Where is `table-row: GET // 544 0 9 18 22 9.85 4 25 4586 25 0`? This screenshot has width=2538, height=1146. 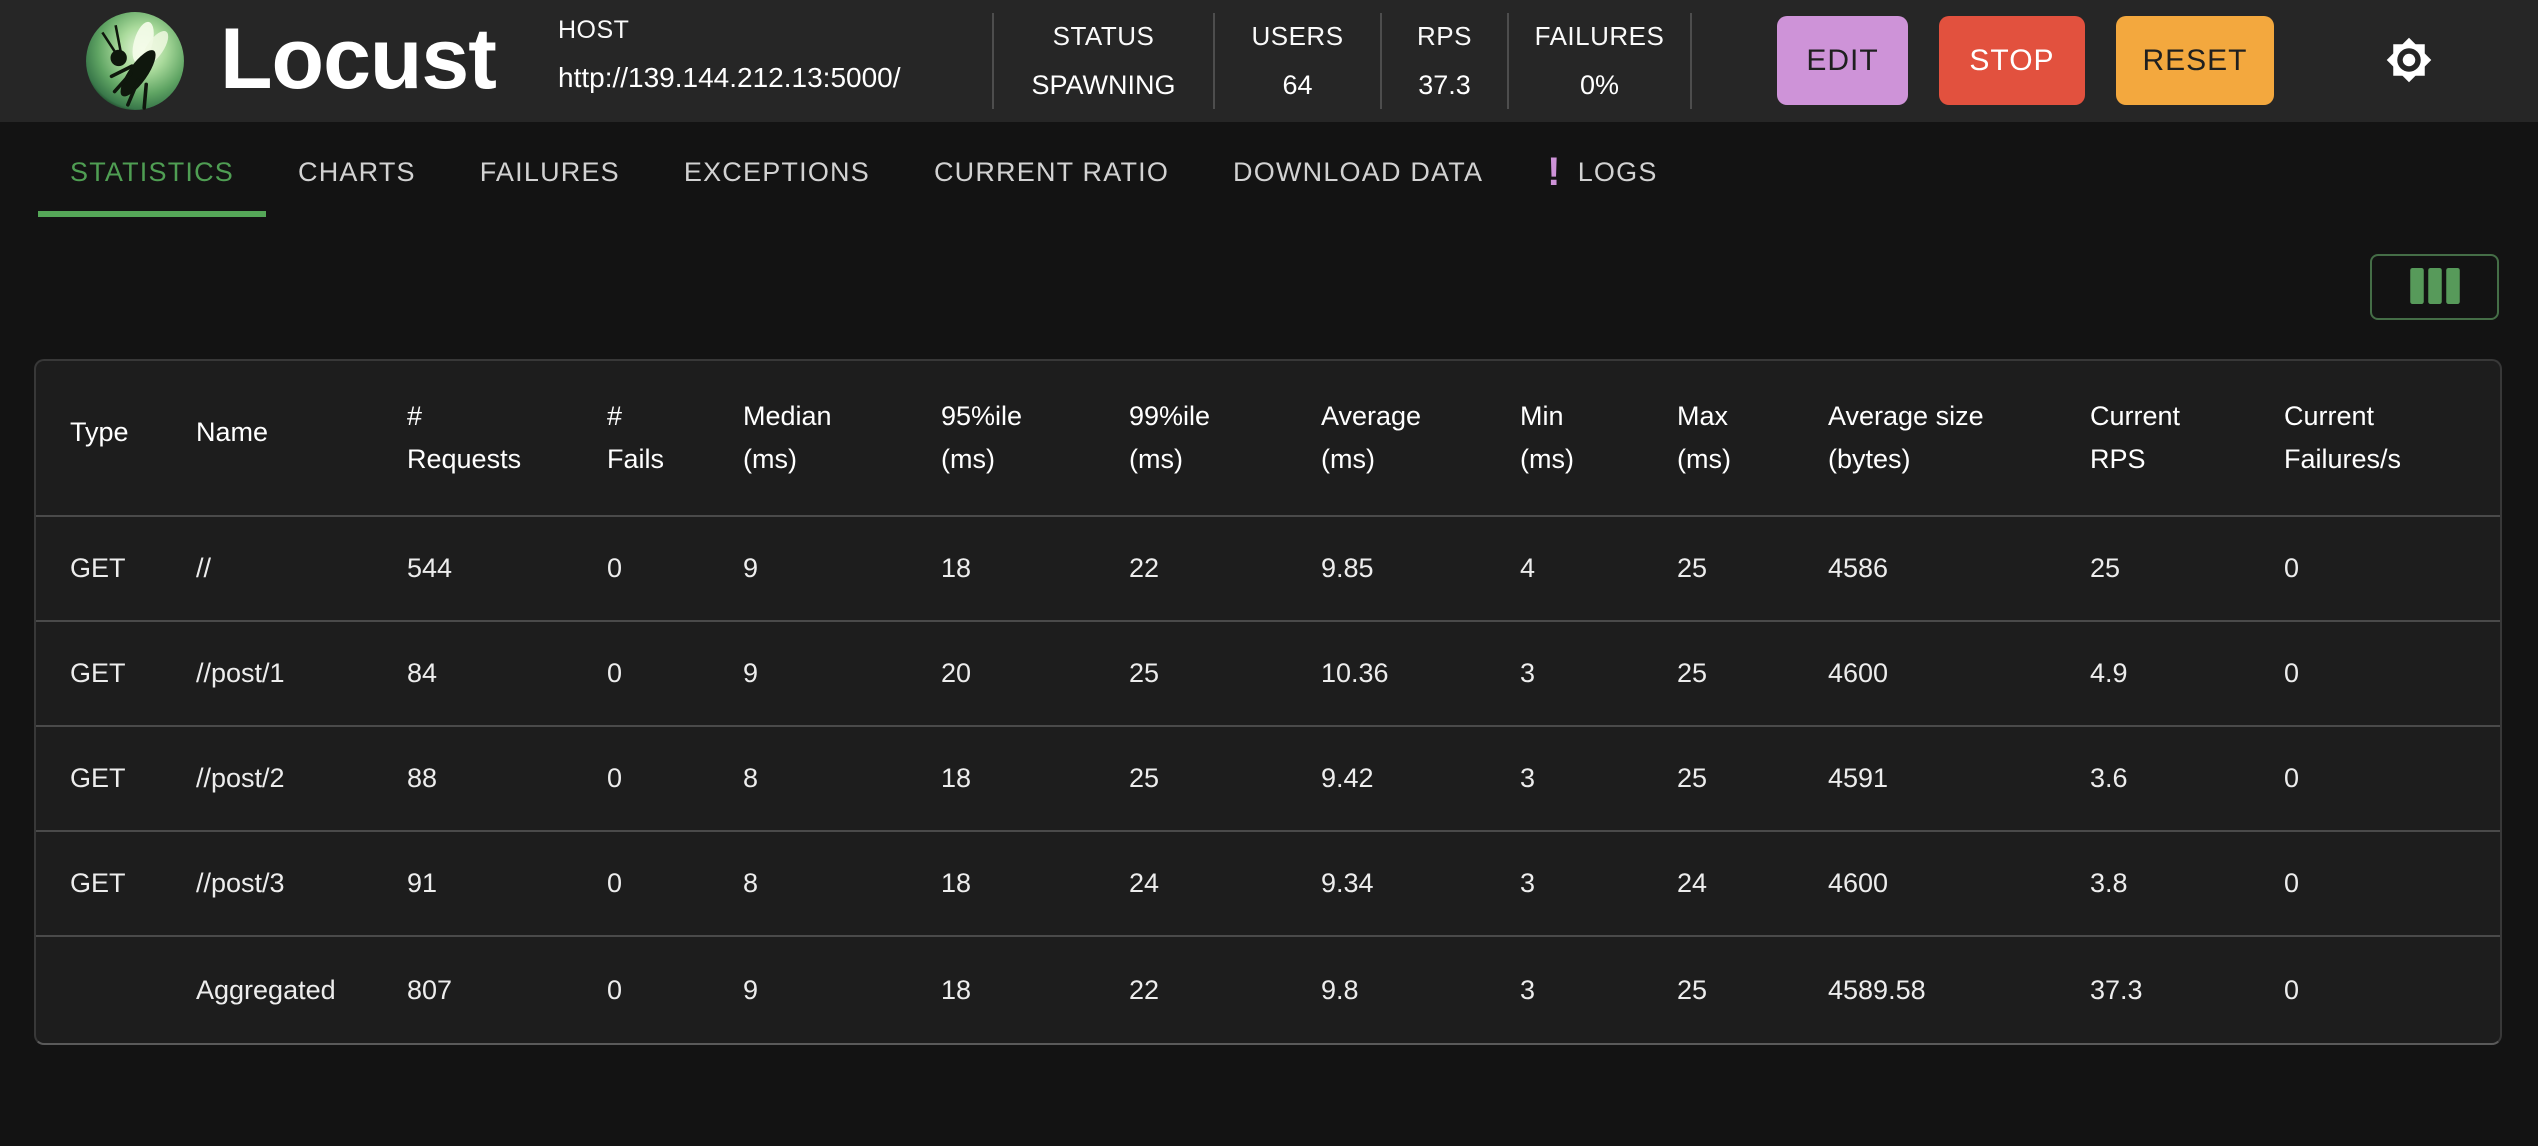 table-row: GET // 544 0 9 18 22 9.85 4 25 4586 25 0 is located at coordinates (1268, 567).